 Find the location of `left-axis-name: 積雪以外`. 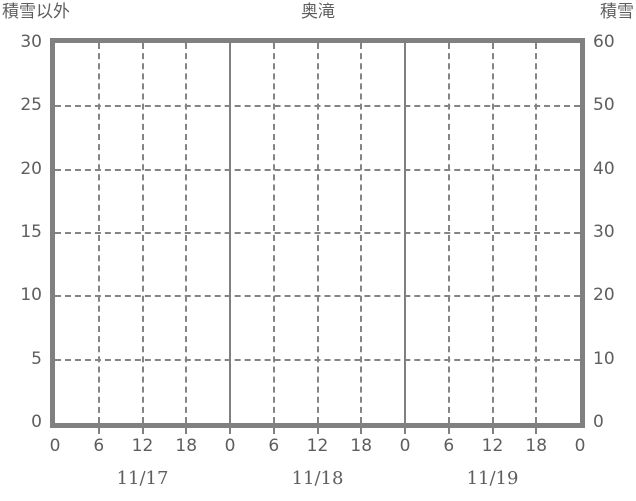

left-axis-name: 積雪以外 is located at coordinates (36, 12).